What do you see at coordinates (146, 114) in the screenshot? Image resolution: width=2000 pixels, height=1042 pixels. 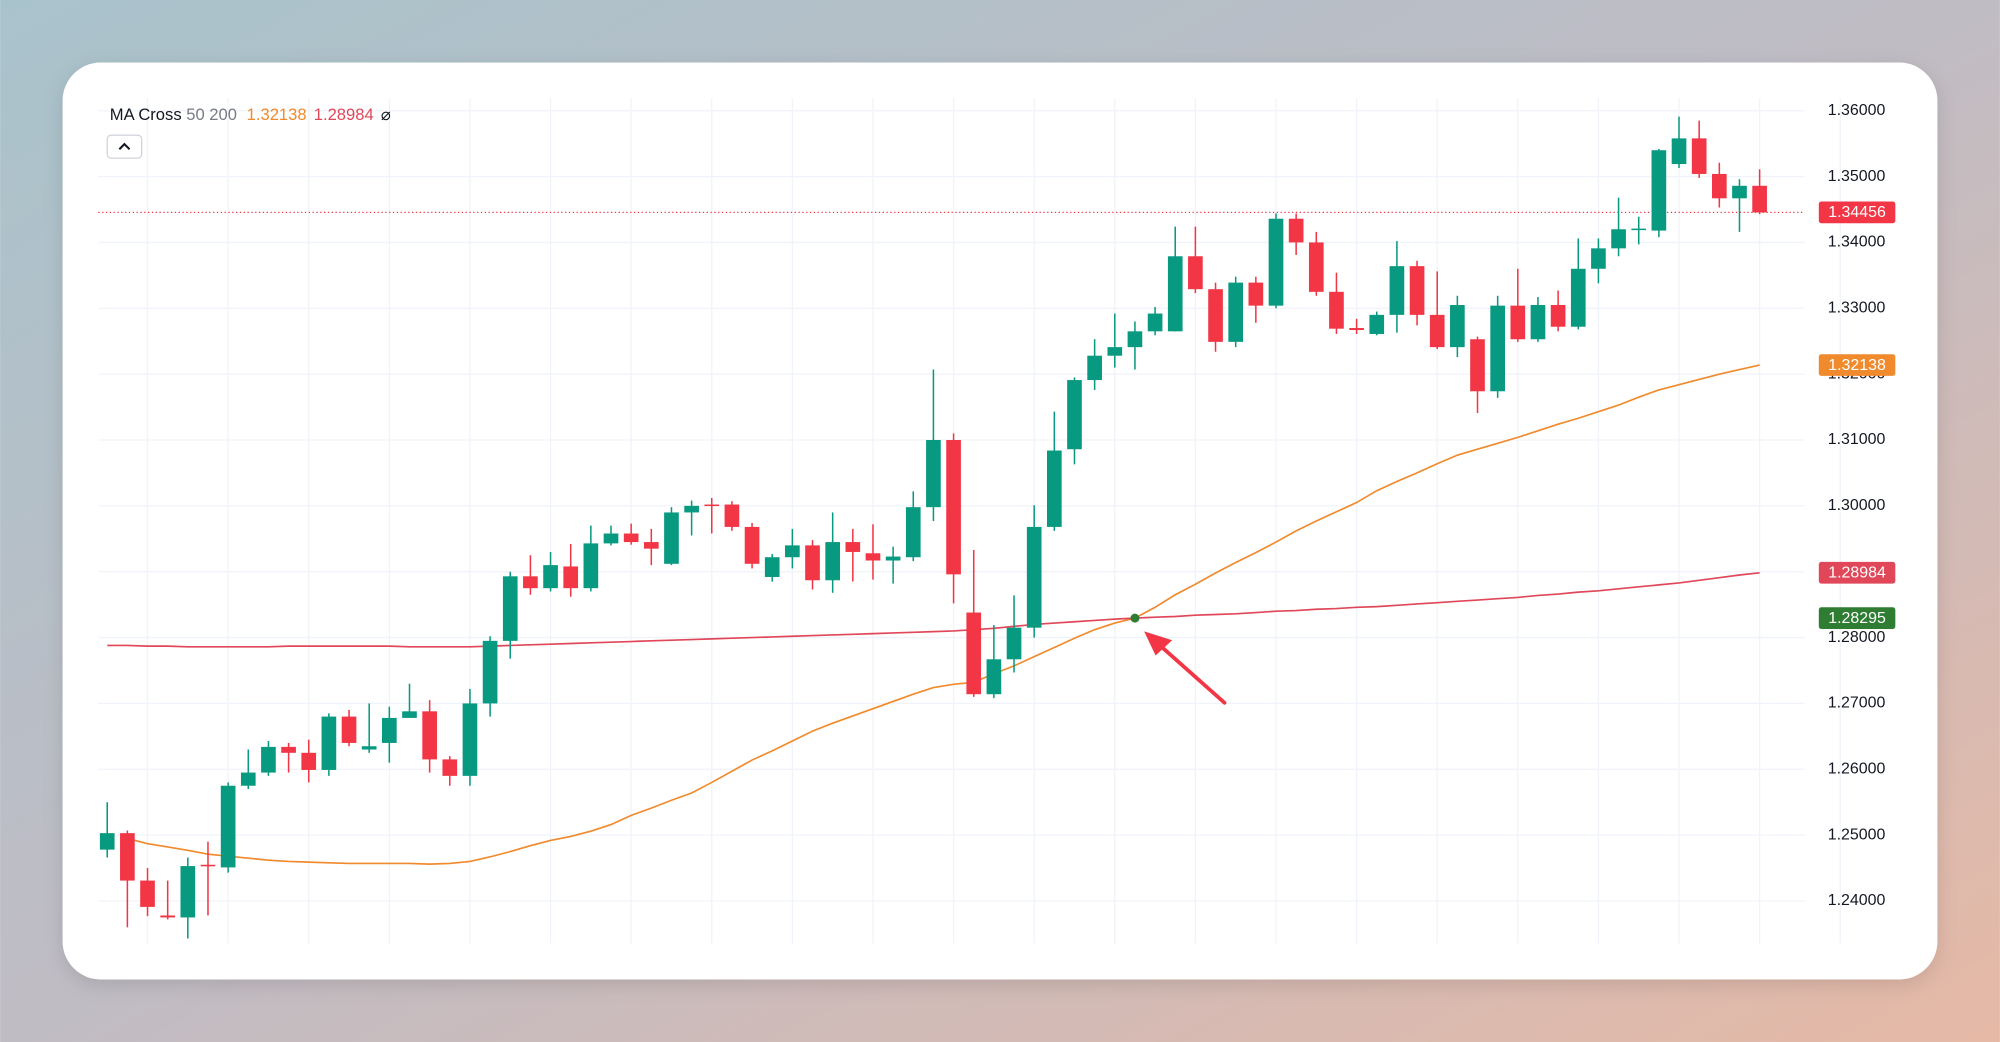 I see `indicator-name: MA Cross` at bounding box center [146, 114].